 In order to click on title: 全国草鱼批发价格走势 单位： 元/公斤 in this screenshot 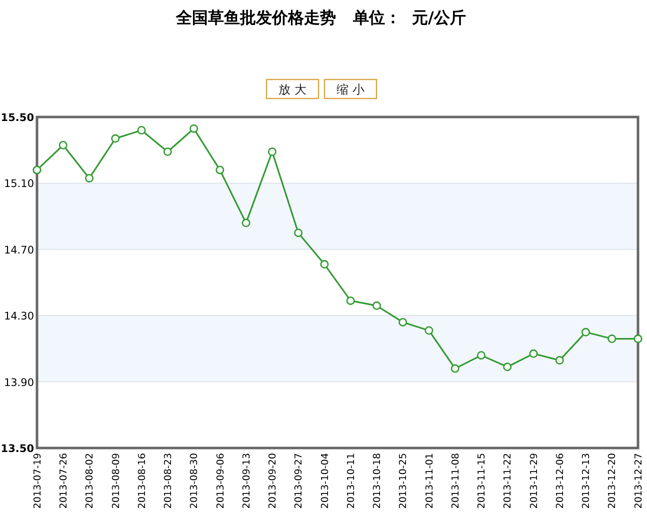, I will do `click(321, 17)`.